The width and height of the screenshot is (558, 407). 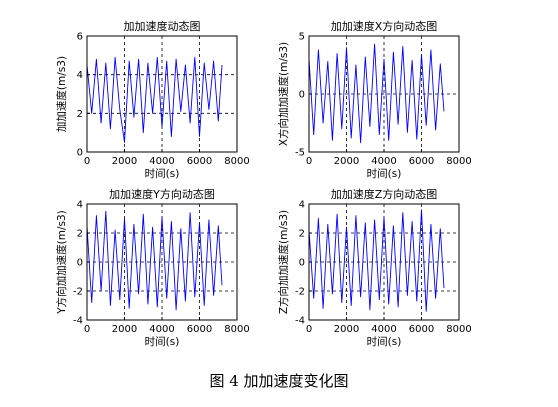 What do you see at coordinates (61, 94) in the screenshot?
I see `y-axis-label: 加加速度(m/s3)` at bounding box center [61, 94].